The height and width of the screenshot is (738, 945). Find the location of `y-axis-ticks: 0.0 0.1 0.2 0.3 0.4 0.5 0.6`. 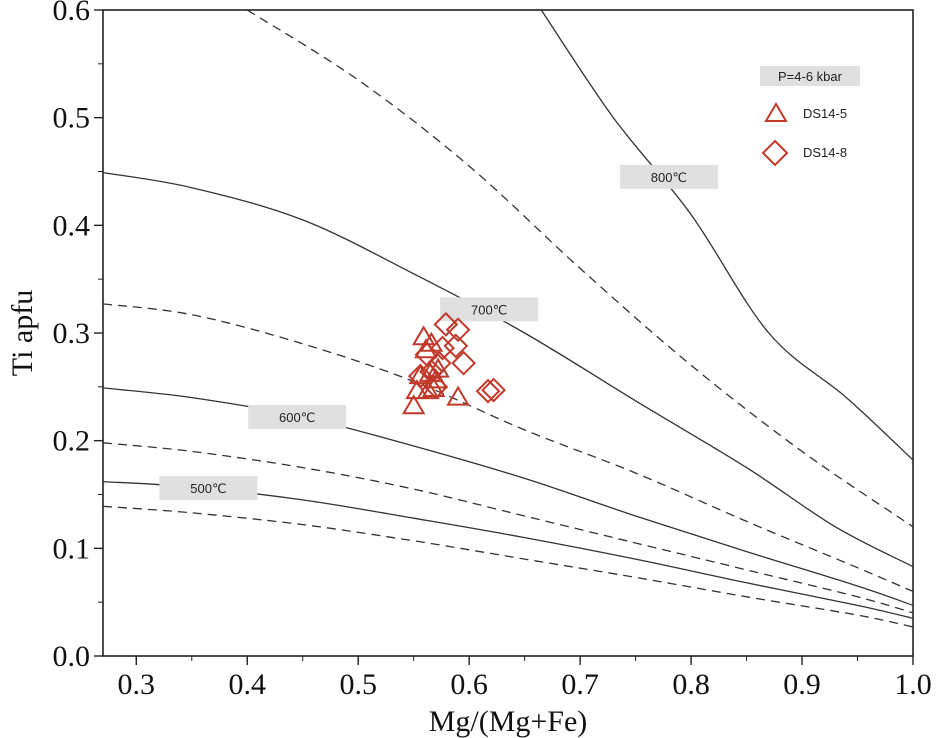

y-axis-ticks: 0.0 0.1 0.2 0.3 0.4 0.5 0.6 is located at coordinates (78, 336).